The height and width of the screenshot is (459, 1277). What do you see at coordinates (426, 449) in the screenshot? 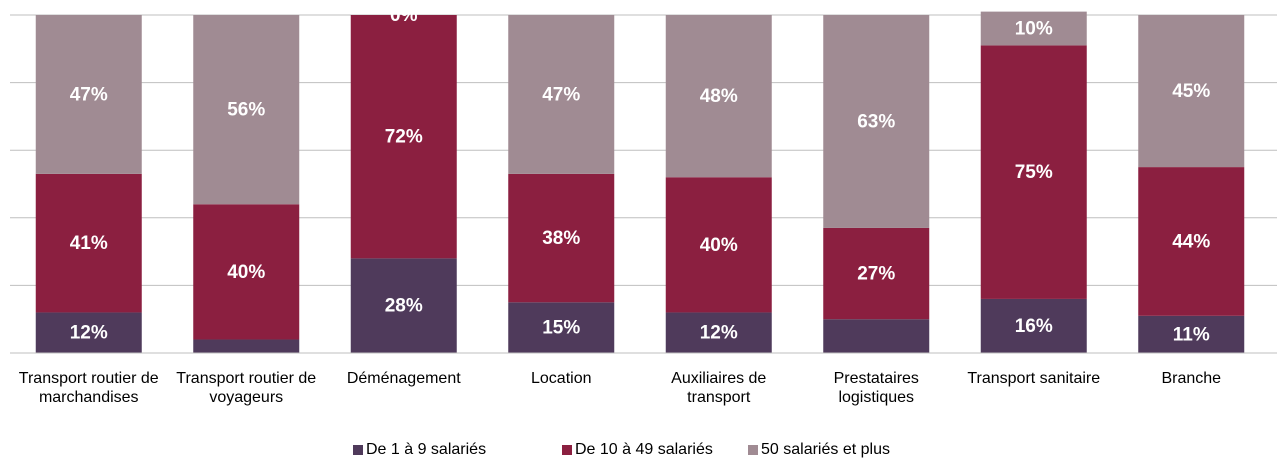
I see `legend-label: De 1 à 9 salariés` at bounding box center [426, 449].